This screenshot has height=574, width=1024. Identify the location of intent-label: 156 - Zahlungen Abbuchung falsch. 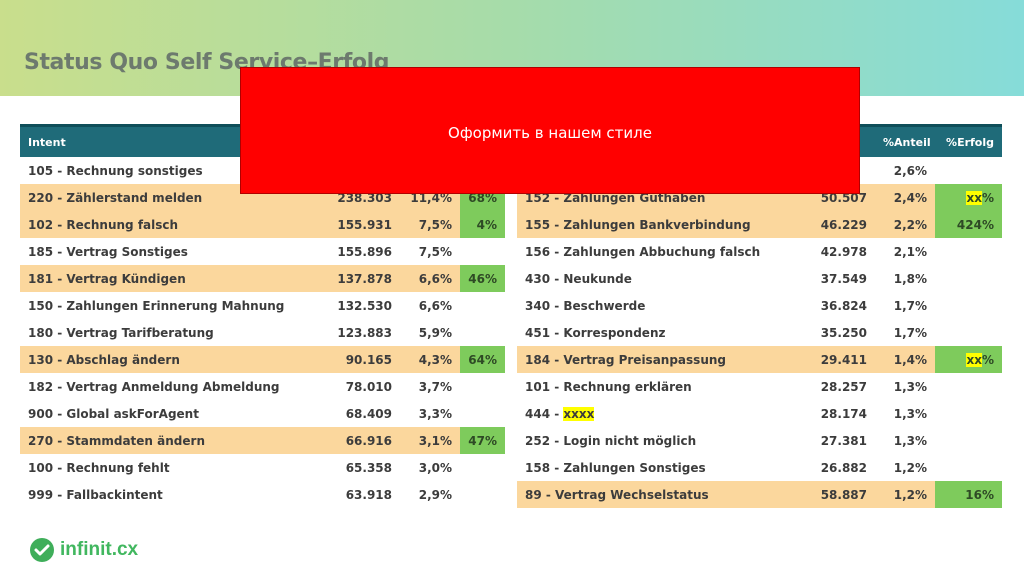
(643, 251).